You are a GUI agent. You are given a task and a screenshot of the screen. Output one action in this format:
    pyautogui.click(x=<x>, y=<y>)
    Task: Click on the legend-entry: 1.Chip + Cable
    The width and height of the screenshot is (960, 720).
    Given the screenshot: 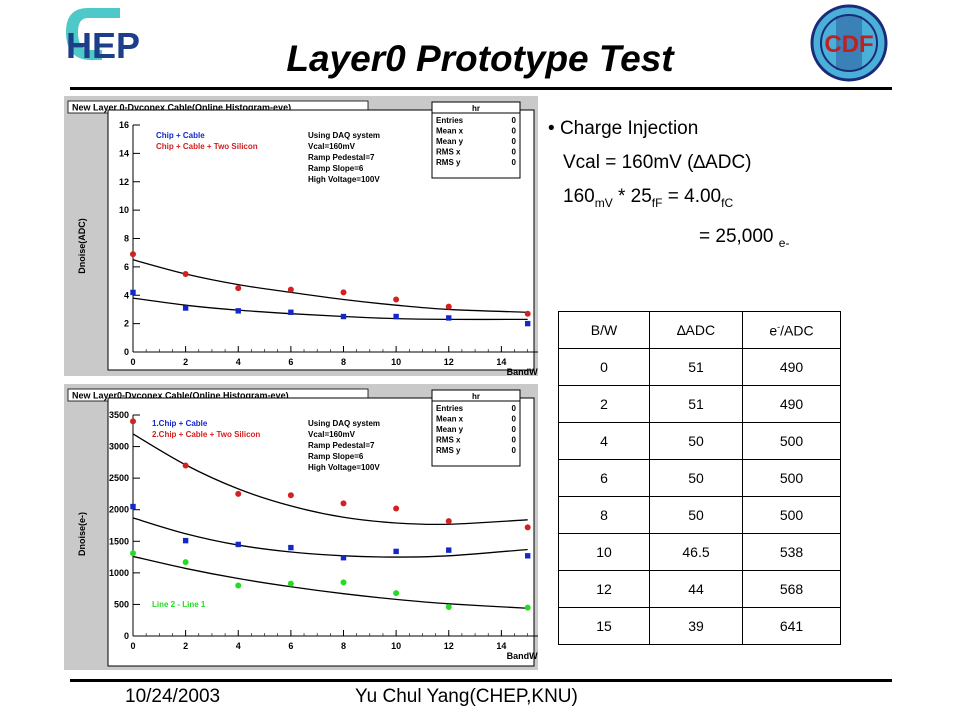 What is the action you would take?
    pyautogui.click(x=180, y=423)
    